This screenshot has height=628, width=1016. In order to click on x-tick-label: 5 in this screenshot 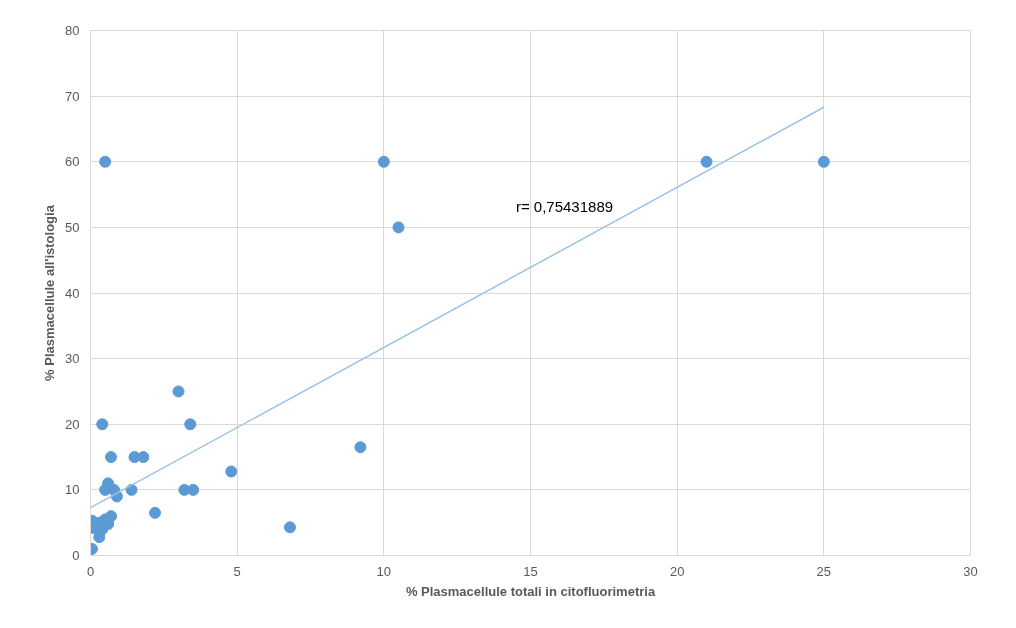, I will do `click(237, 571)`.